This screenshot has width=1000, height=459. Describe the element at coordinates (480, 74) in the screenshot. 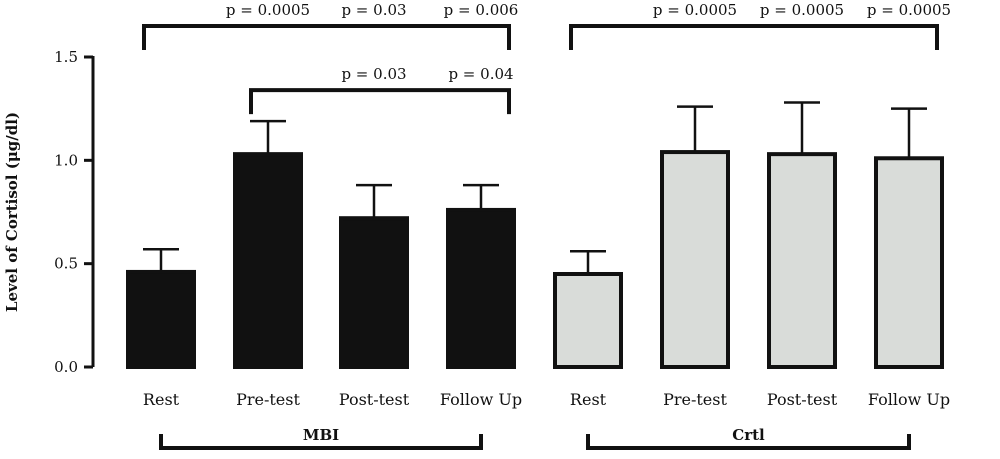

I see `p-value-label: p = 0.04` at that location.